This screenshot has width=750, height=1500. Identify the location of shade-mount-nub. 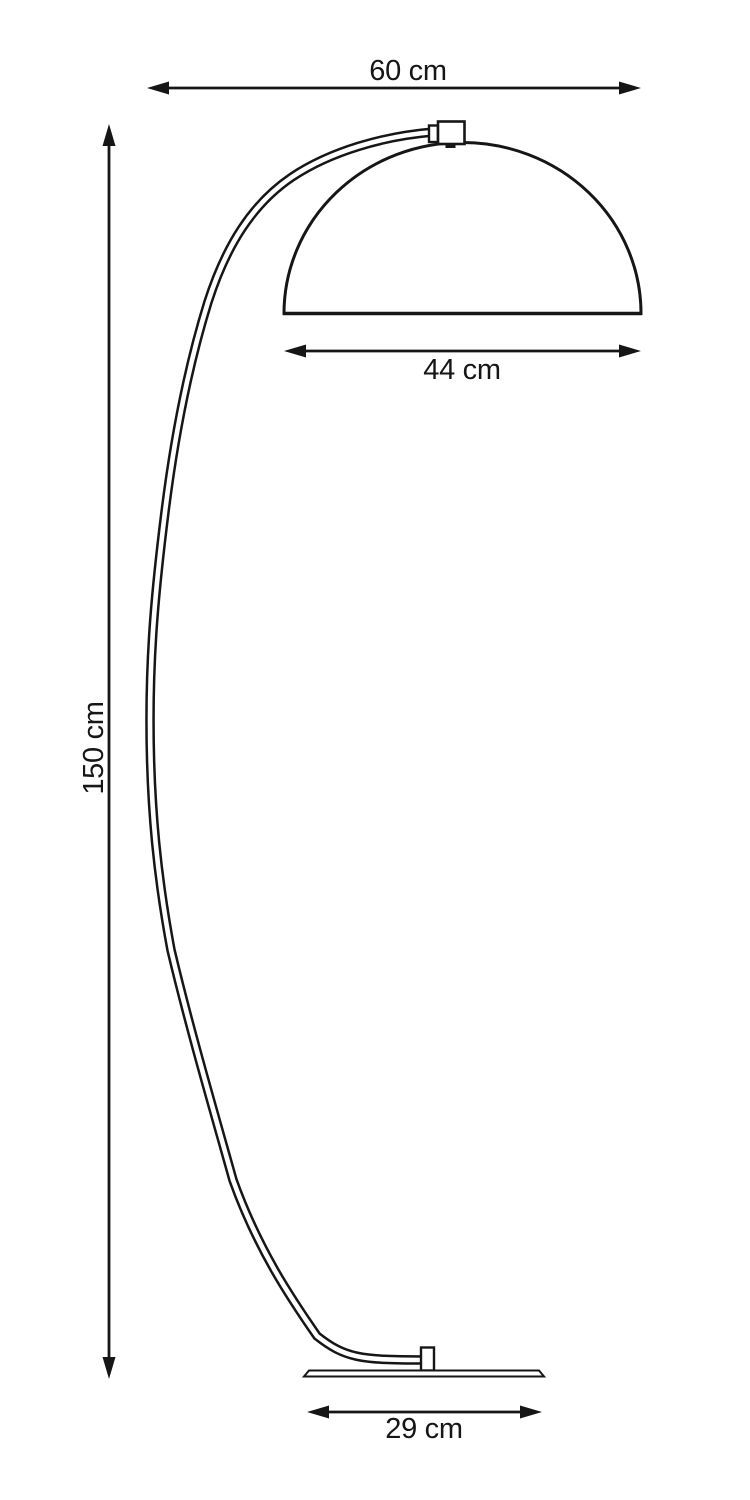
(450, 145).